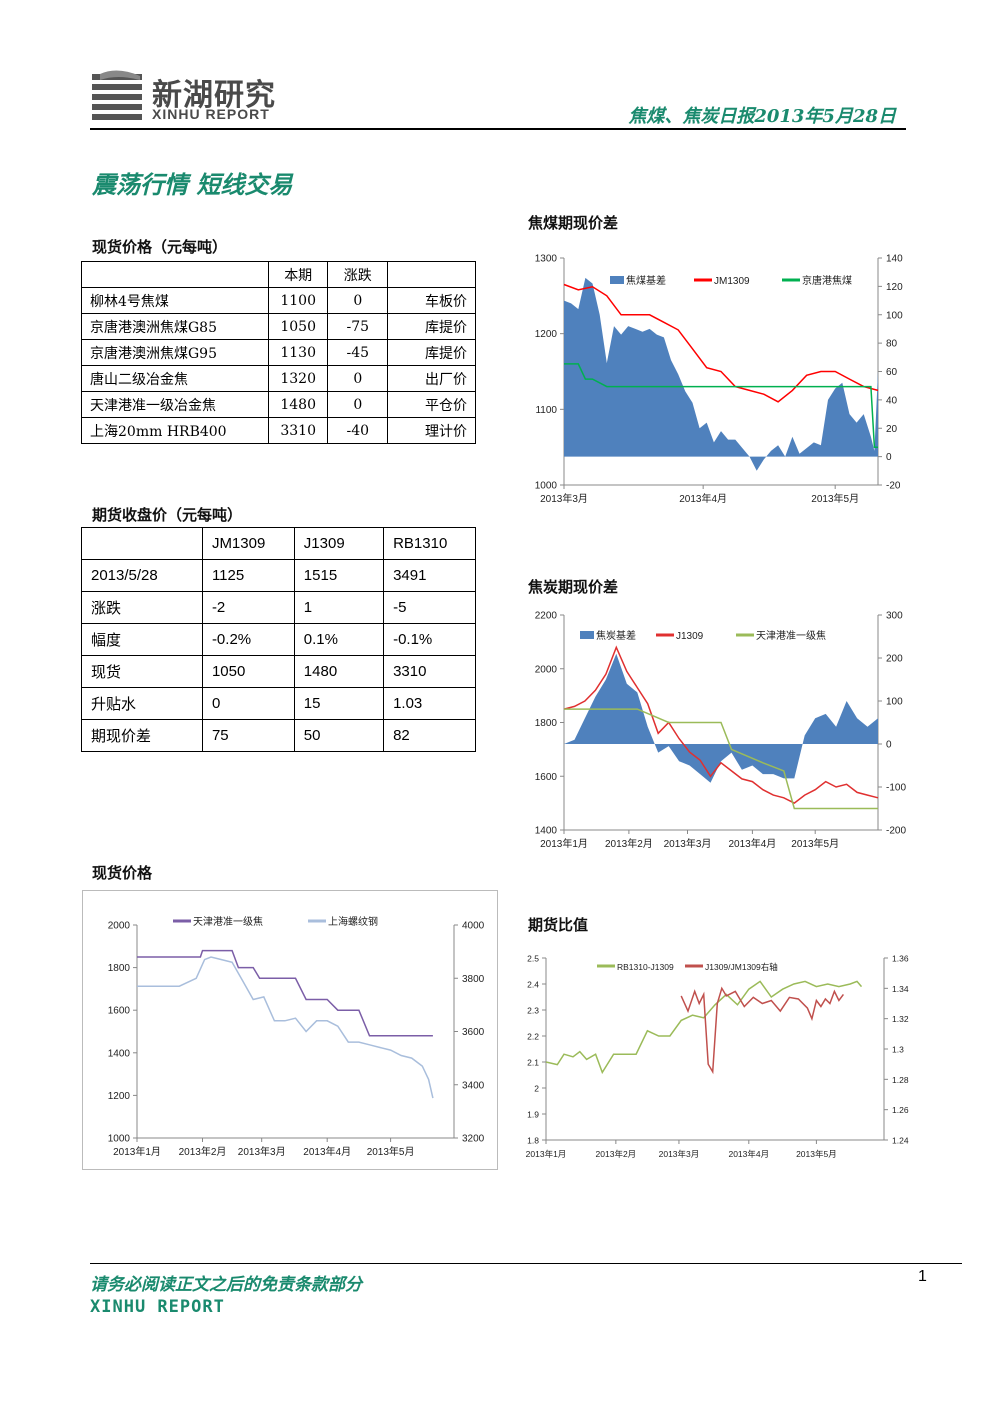  Describe the element at coordinates (762, 116) in the screenshot. I see `report-title: 焦煤、焦炭日报2013年5月28日` at that location.